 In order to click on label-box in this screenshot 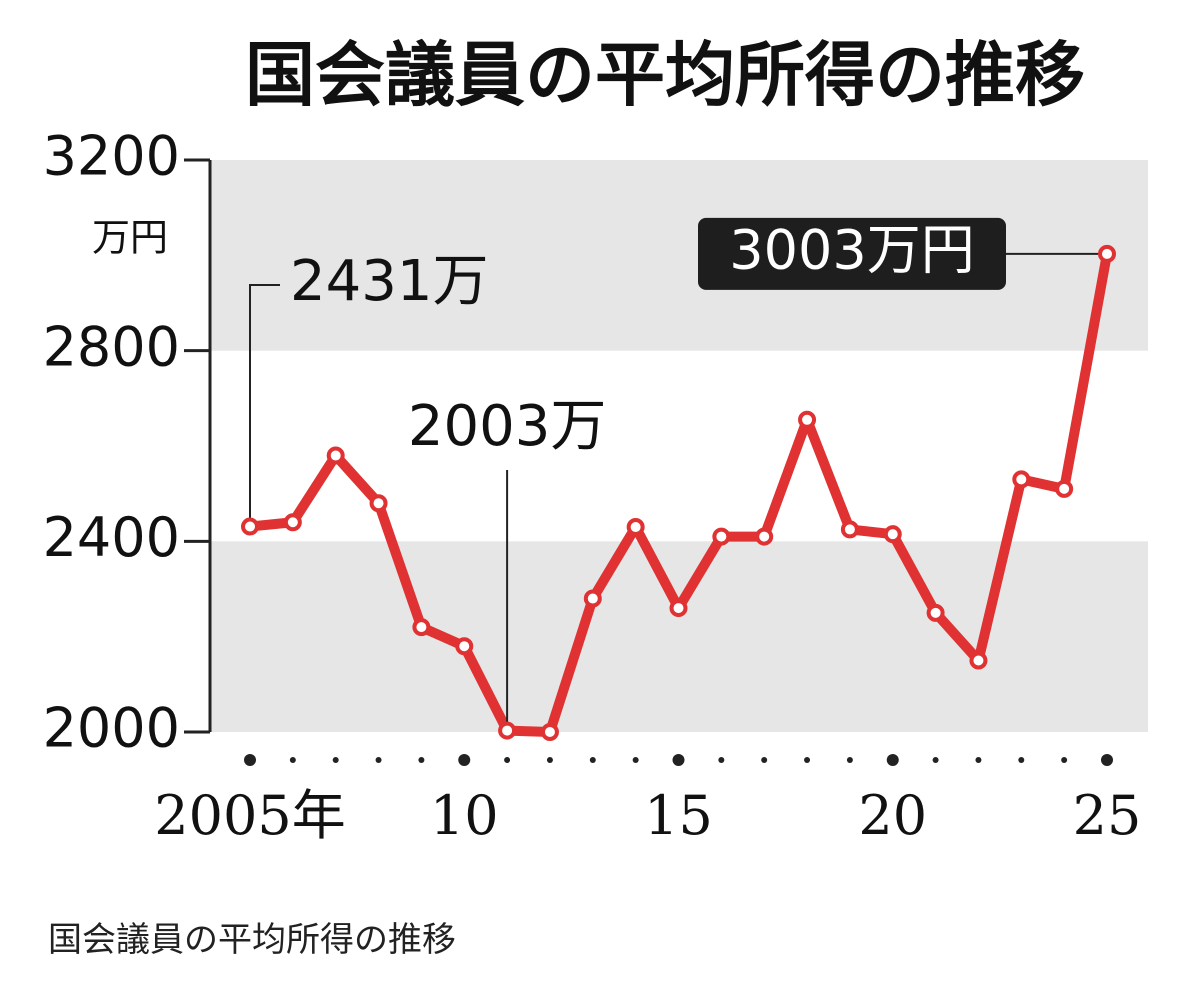, I will do `click(852, 253)`.